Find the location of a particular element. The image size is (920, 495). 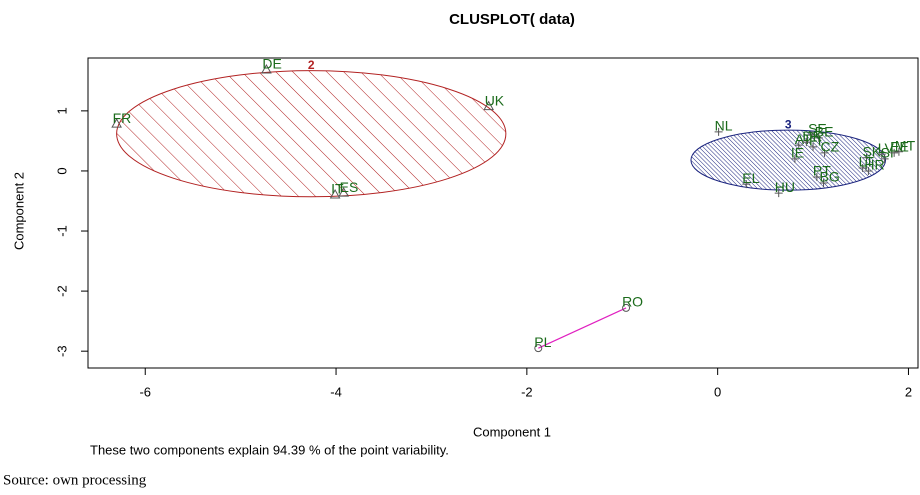

x-tick-label: -4 is located at coordinates (336, 391).